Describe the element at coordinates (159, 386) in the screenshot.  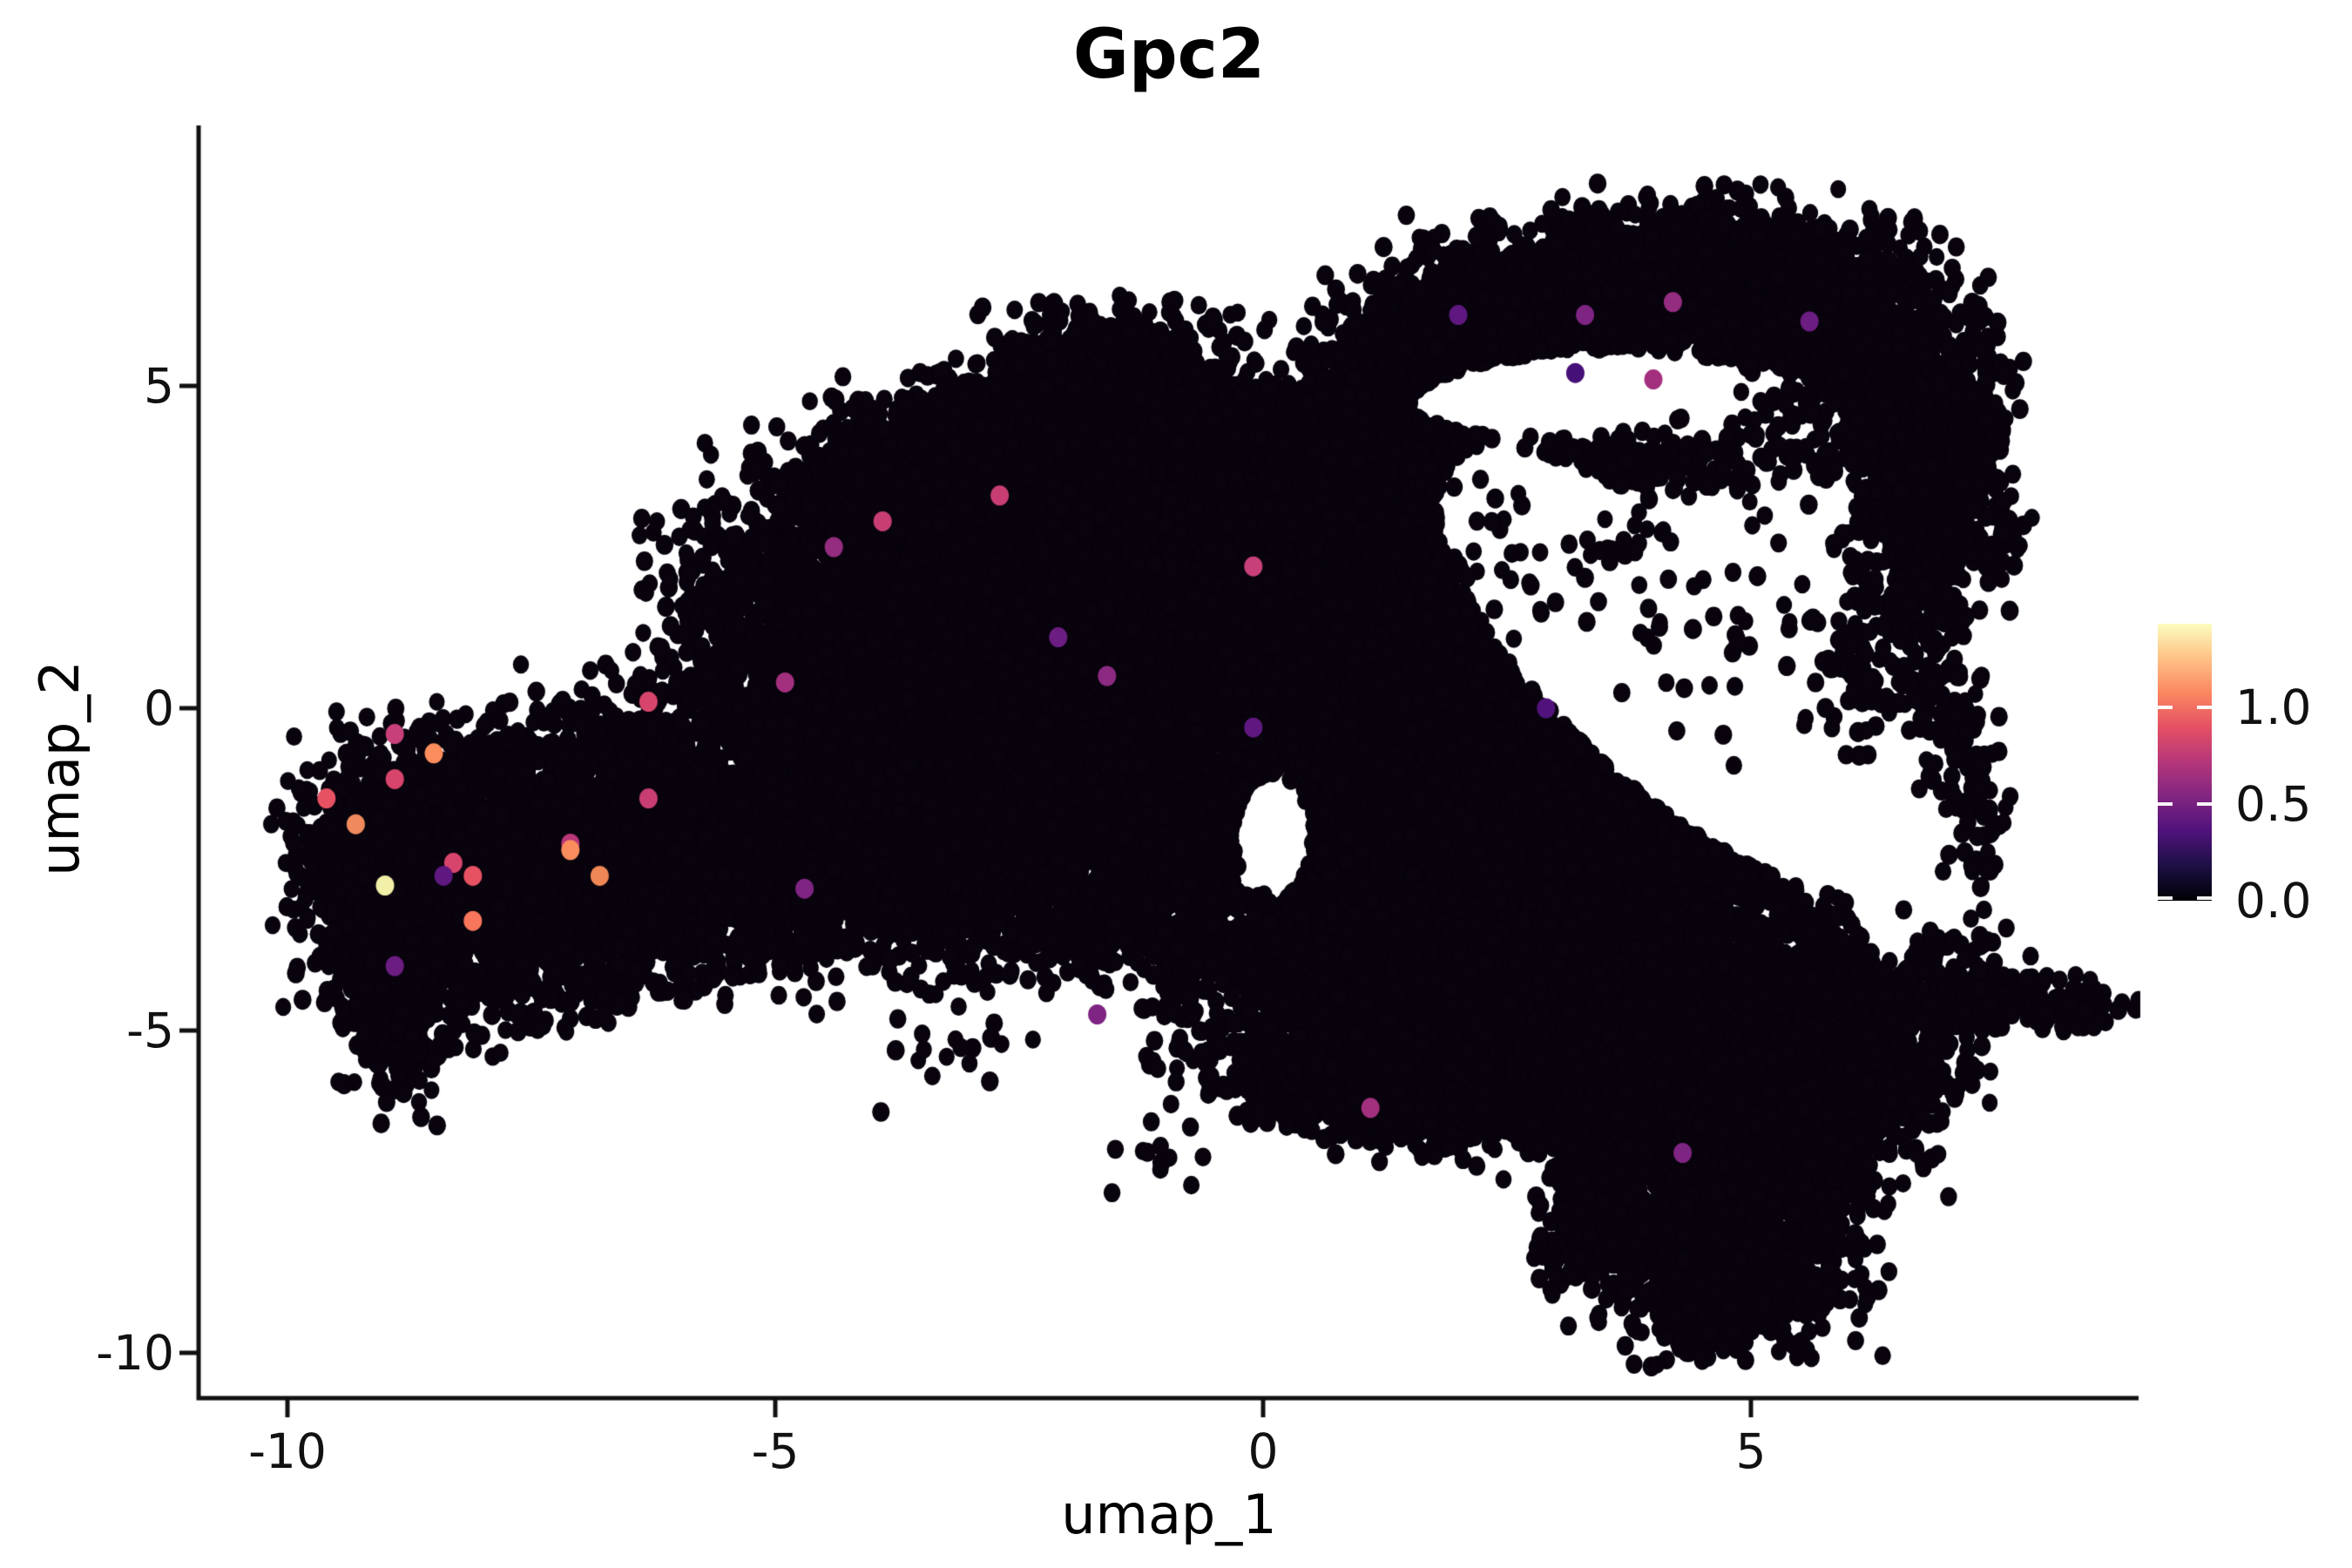
I see `y-tick-label: 5` at that location.